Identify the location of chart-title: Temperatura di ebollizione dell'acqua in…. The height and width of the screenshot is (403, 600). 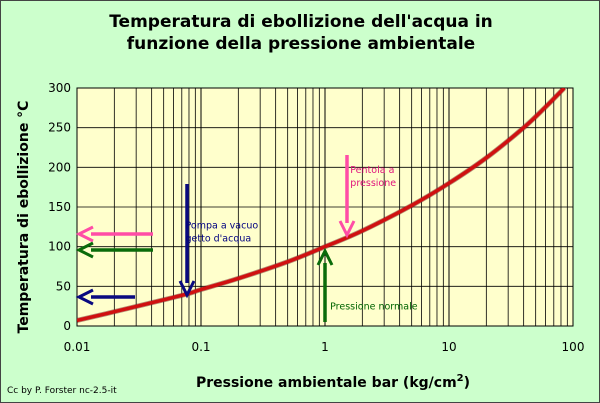
(301, 33).